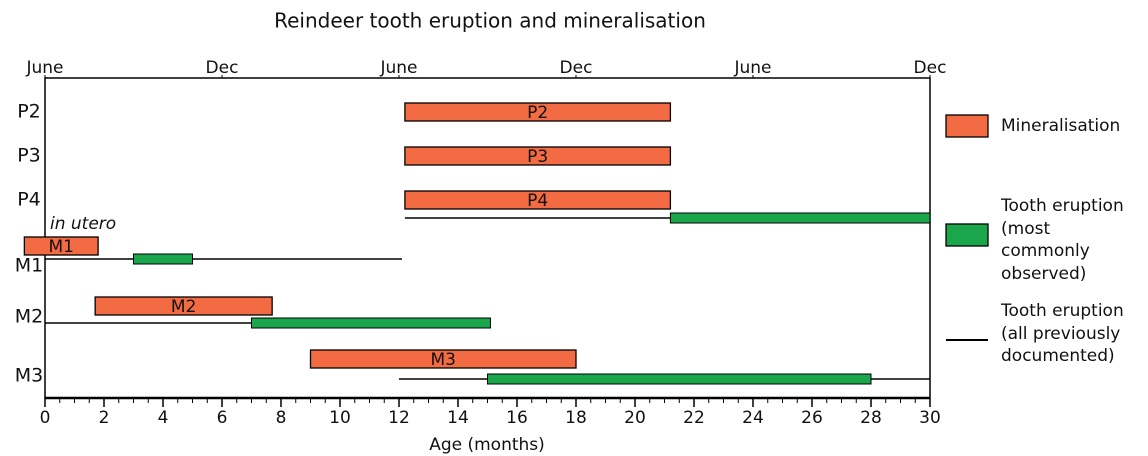 The height and width of the screenshot is (456, 1148). What do you see at coordinates (222, 418) in the screenshot?
I see `x-tick-label: 6` at bounding box center [222, 418].